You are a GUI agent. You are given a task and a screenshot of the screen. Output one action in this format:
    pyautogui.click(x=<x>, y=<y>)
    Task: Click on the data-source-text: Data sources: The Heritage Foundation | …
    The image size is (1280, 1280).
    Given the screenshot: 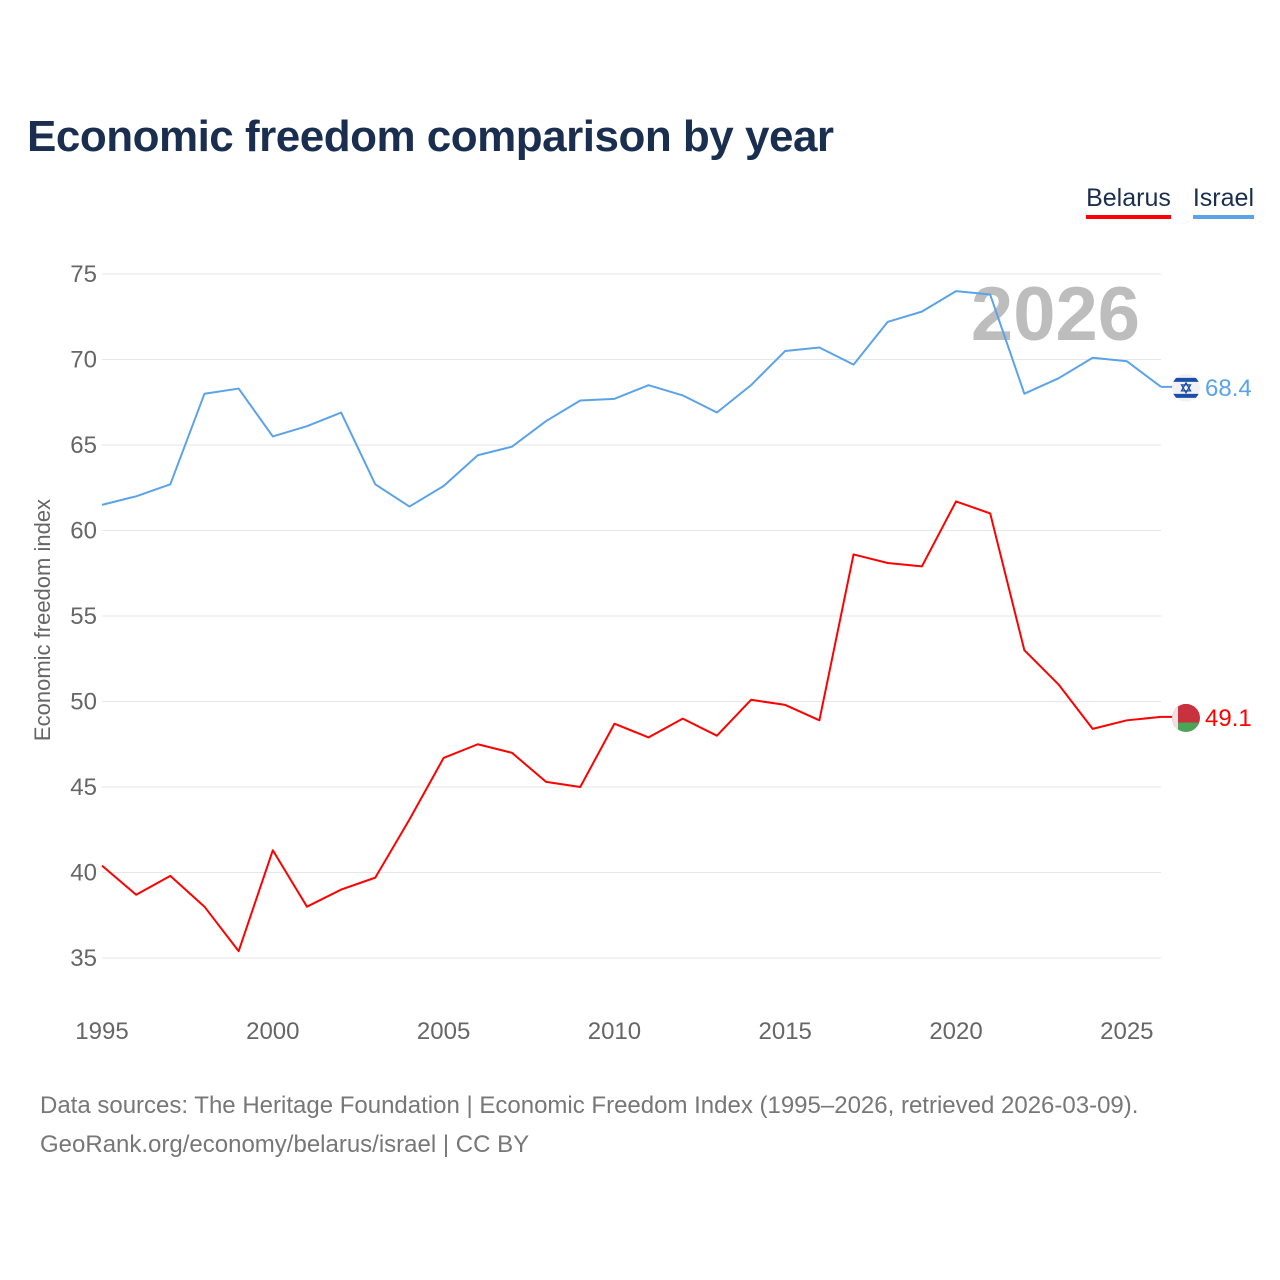 What is the action you would take?
    pyautogui.click(x=589, y=1105)
    